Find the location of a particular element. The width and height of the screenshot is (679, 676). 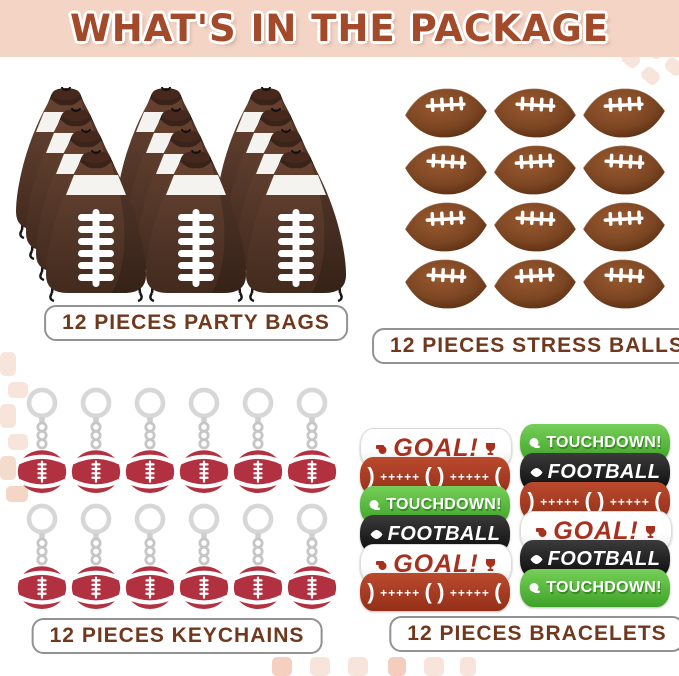

bracelets-label: 12 PIECES BRACELETS is located at coordinates (534, 634).